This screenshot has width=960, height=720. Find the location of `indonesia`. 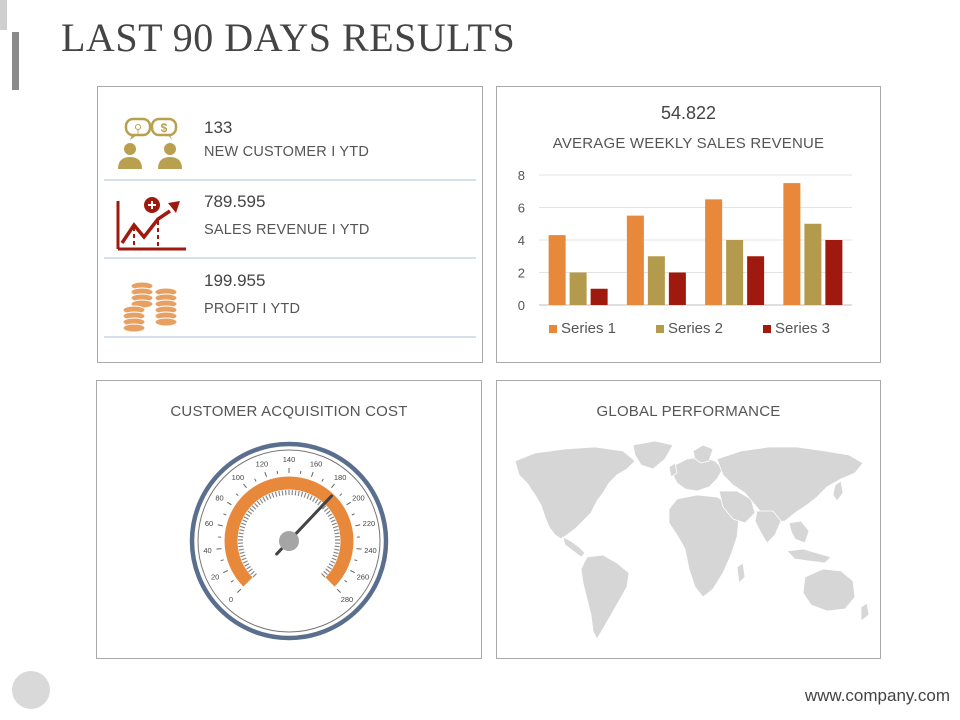

indonesia is located at coordinates (809, 556).